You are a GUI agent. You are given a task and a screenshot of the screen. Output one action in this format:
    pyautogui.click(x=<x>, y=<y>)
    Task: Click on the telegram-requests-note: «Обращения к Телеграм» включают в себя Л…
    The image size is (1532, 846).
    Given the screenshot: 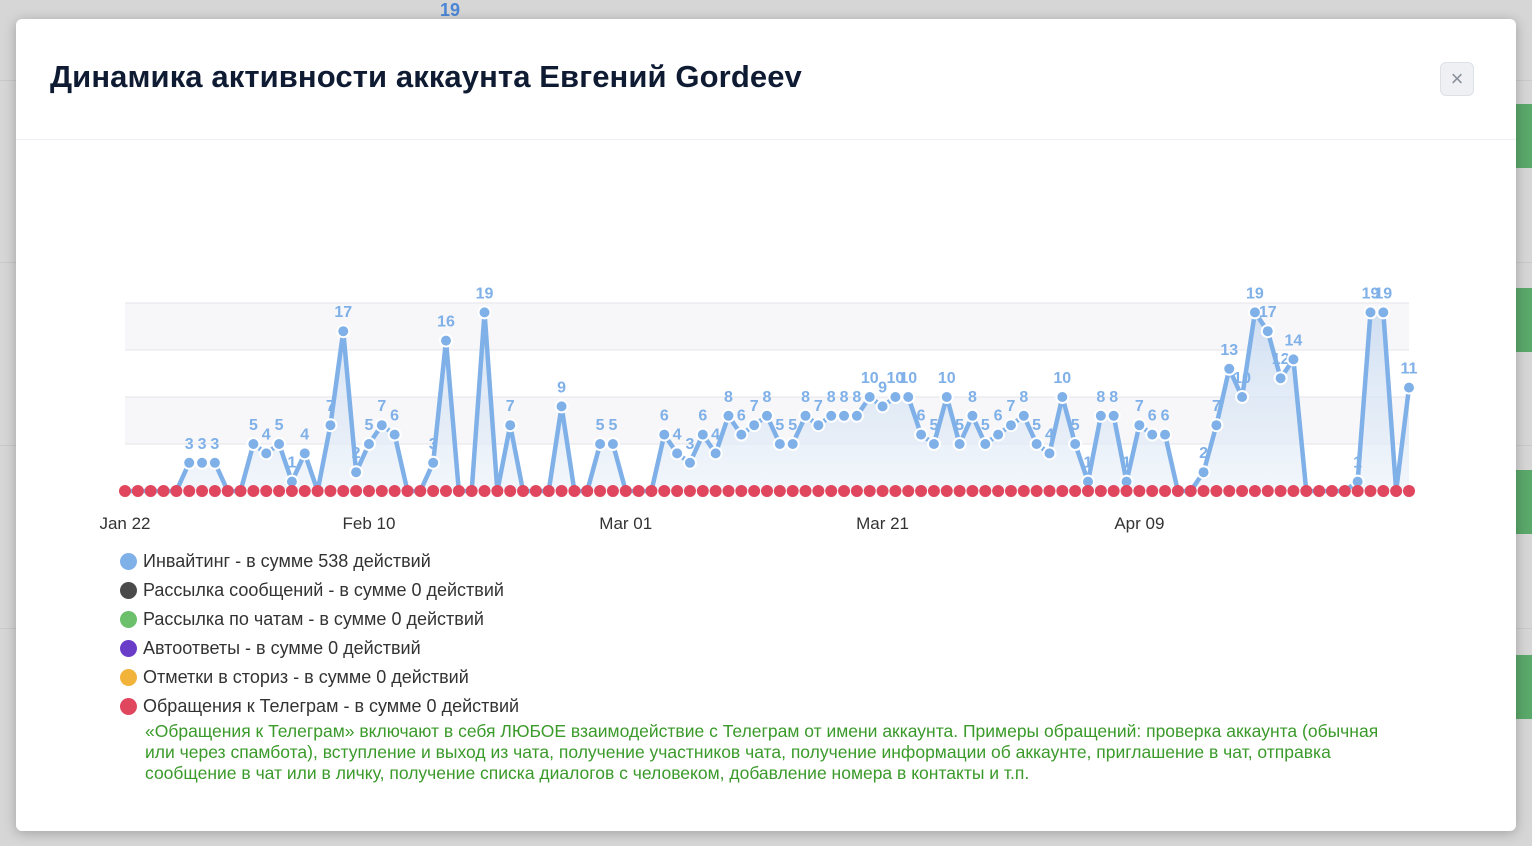 What is the action you would take?
    pyautogui.click(x=762, y=752)
    